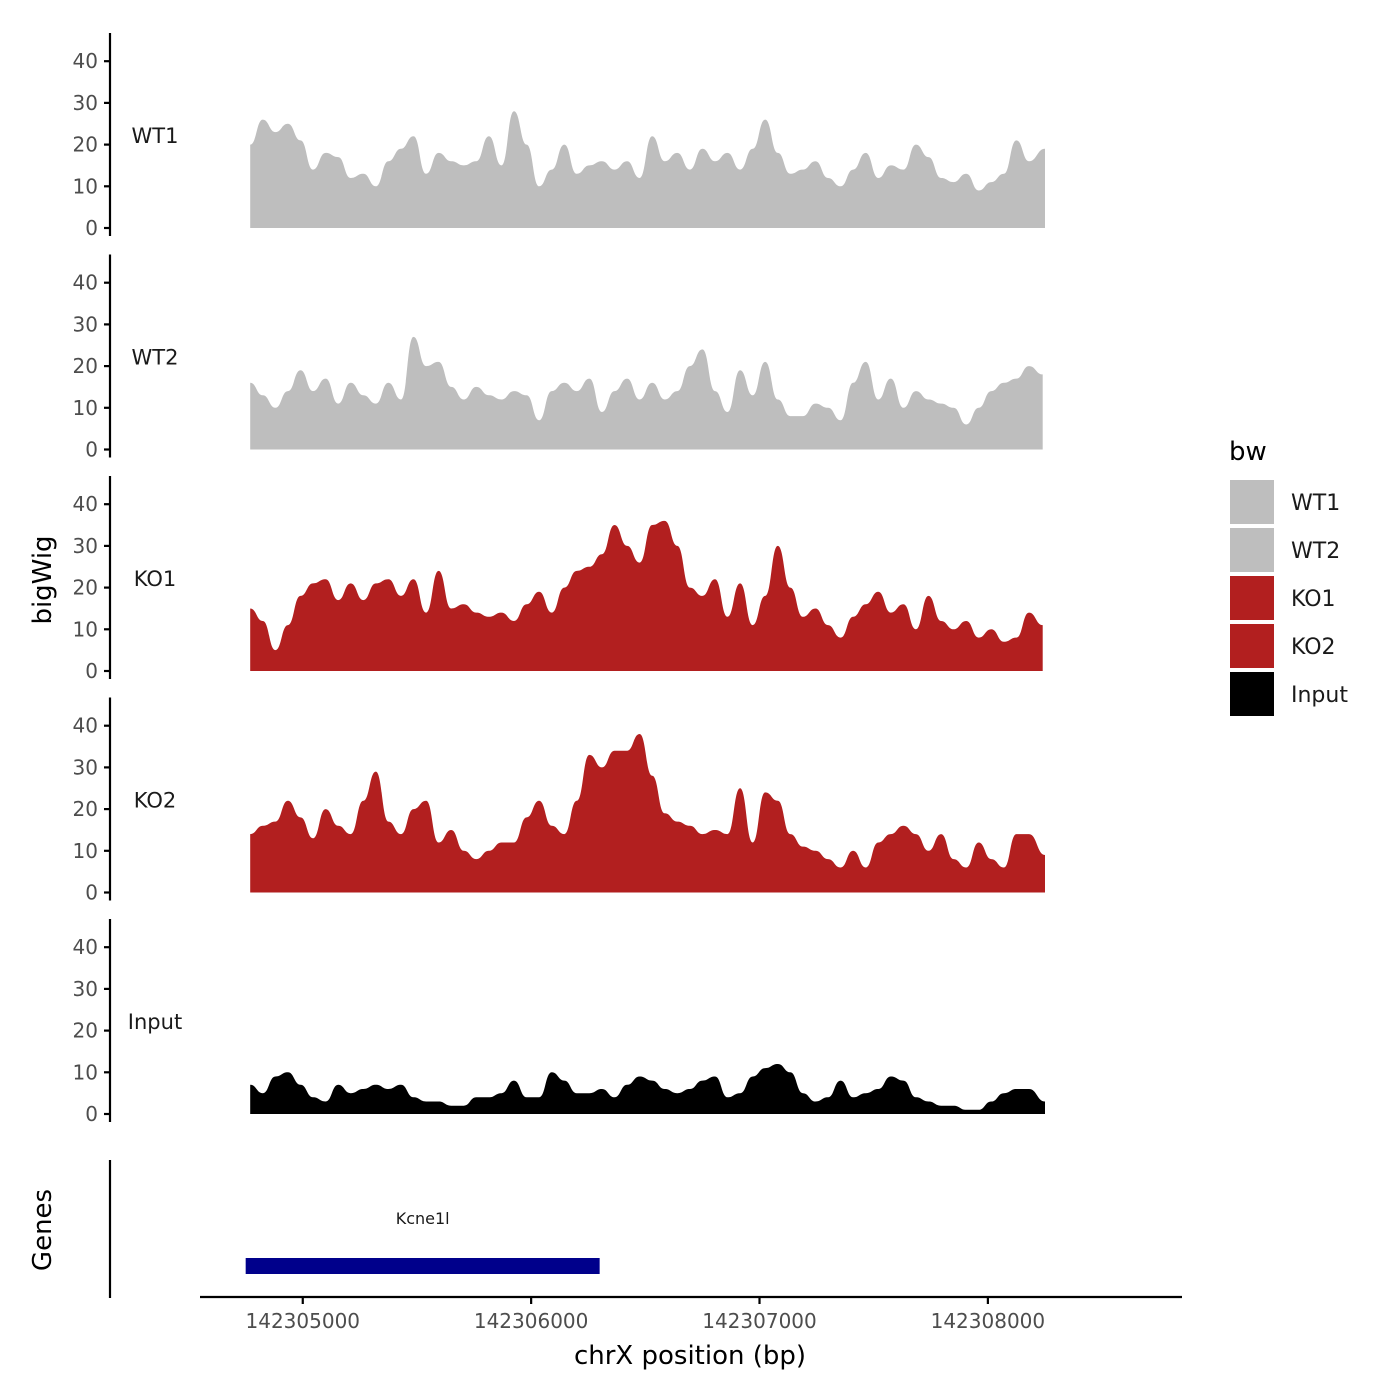 The width and height of the screenshot is (1400, 1400). What do you see at coordinates (1252, 550) in the screenshot?
I see `legend-key-wt2` at bounding box center [1252, 550].